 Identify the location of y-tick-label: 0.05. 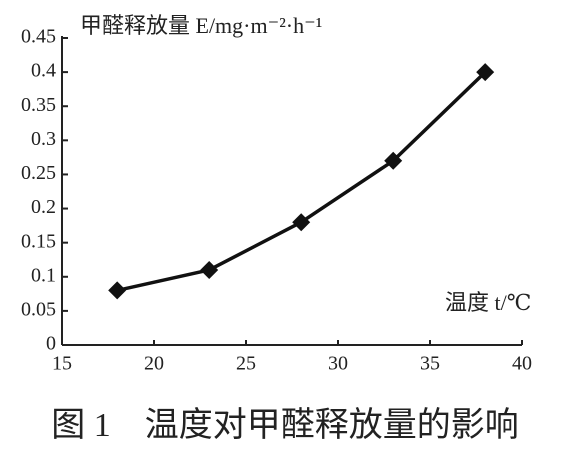
(38, 309).